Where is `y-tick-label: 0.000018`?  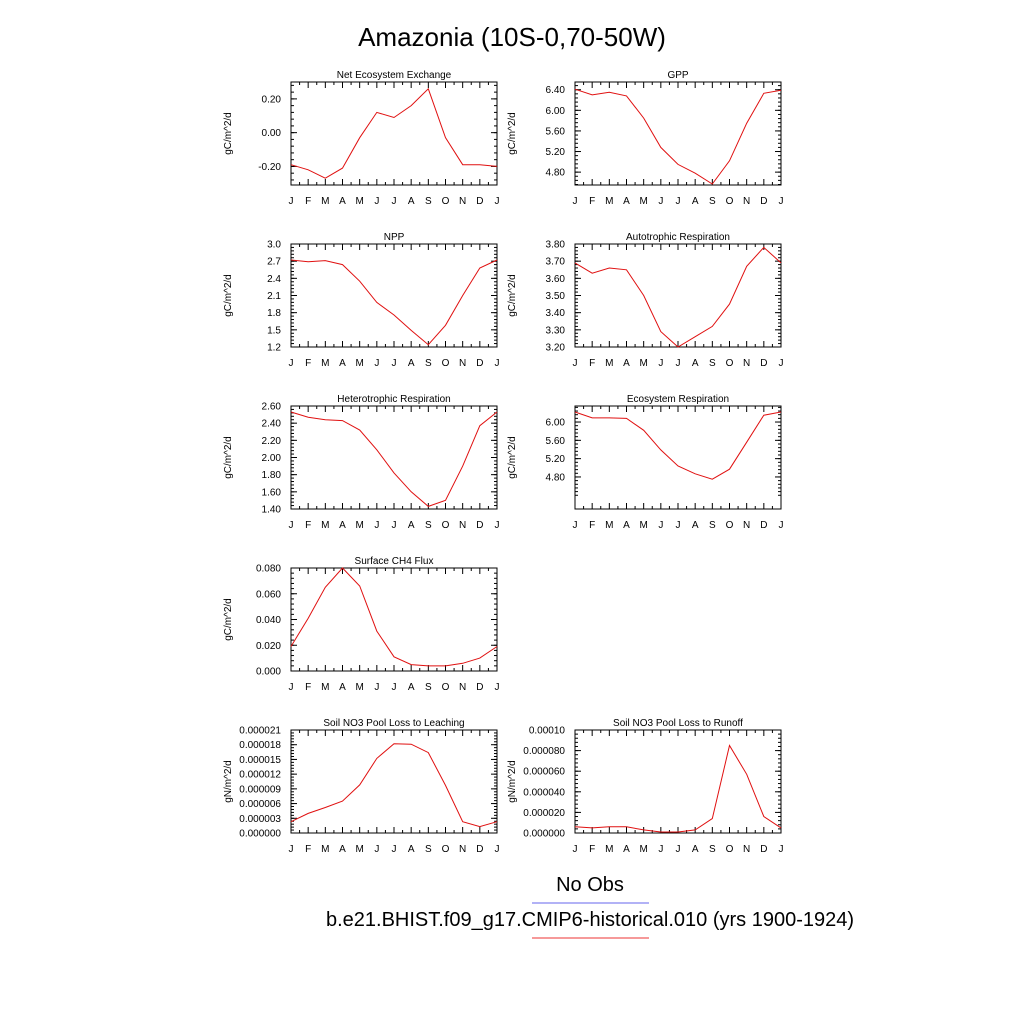 y-tick-label: 0.000018 is located at coordinates (260, 745).